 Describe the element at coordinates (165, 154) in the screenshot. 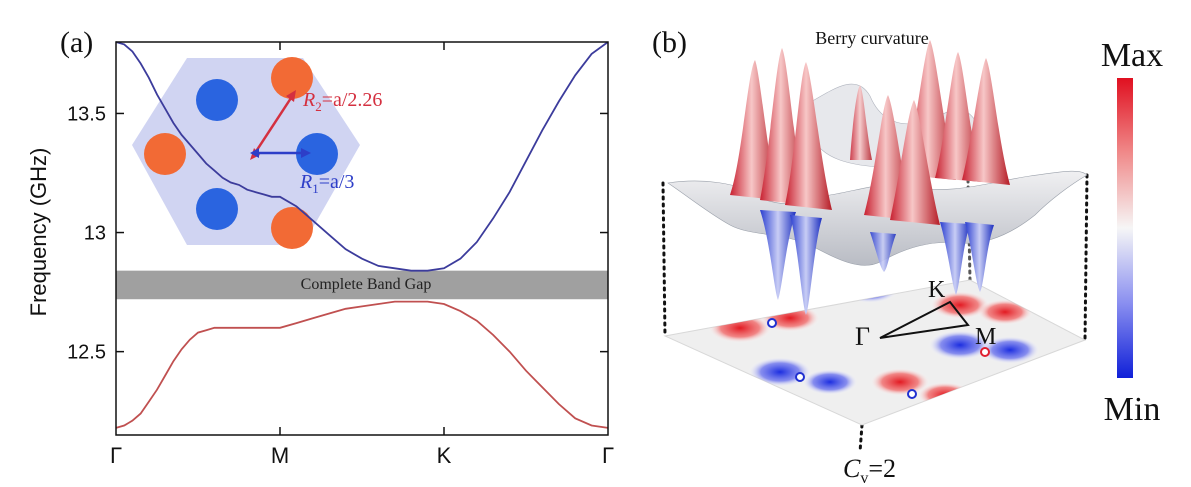

I see `rod-orange-left` at that location.